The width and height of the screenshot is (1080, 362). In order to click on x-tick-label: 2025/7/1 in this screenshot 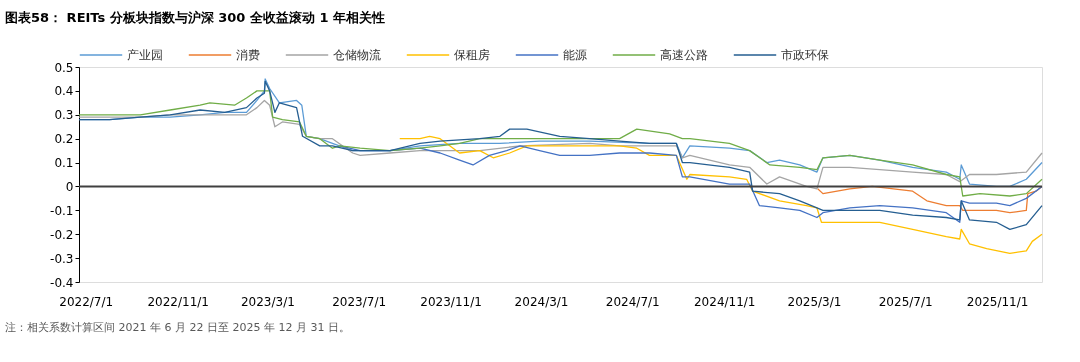, I will do `click(905, 301)`.